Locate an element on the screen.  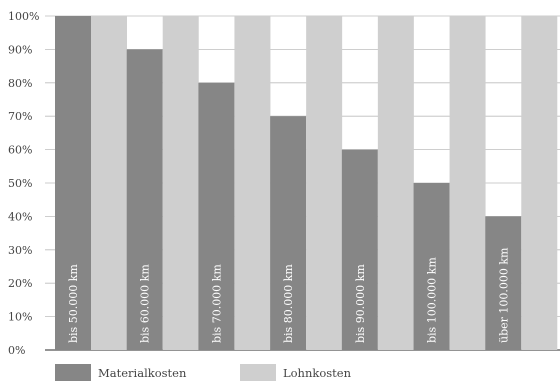
y-tick-label: 40% is located at coordinates (20, 216).